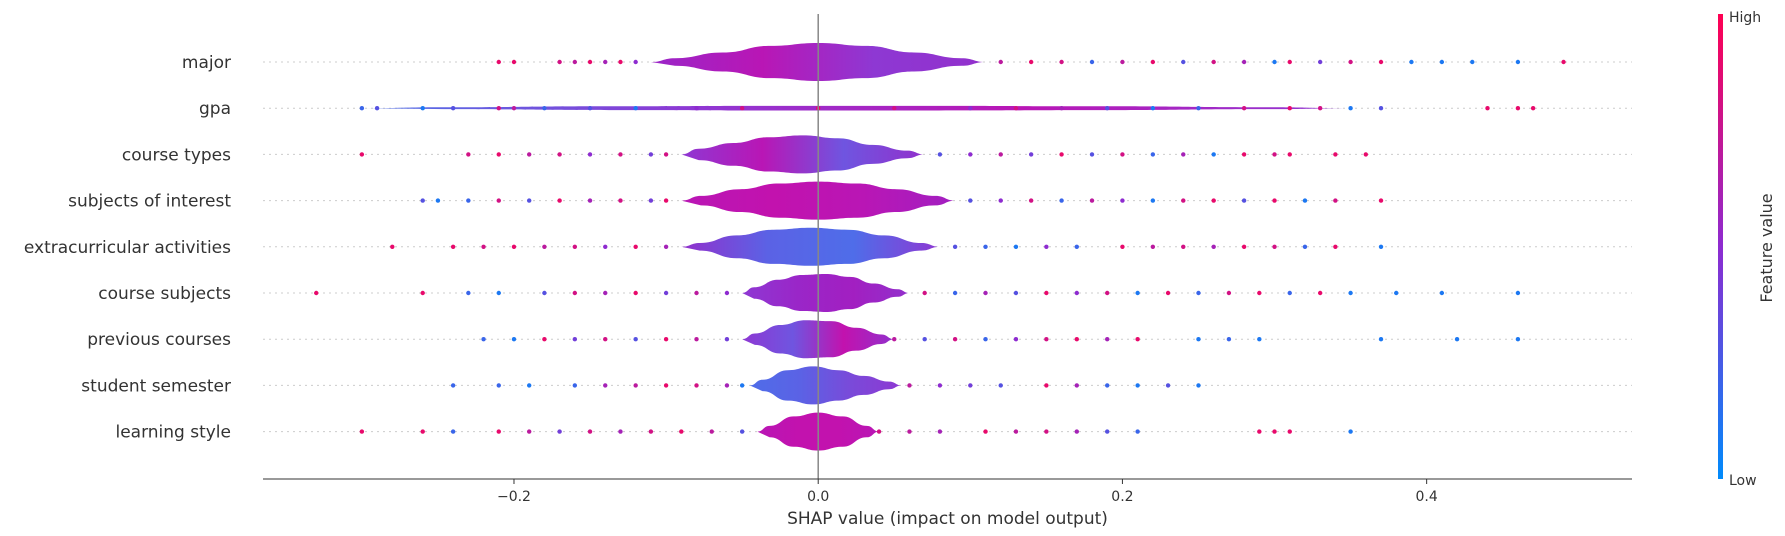 Image resolution: width=1785 pixels, height=536 pixels. What do you see at coordinates (967, 492) in the screenshot?
I see `x-ticks: −0.2 0.0 0.2 0.4` at bounding box center [967, 492].